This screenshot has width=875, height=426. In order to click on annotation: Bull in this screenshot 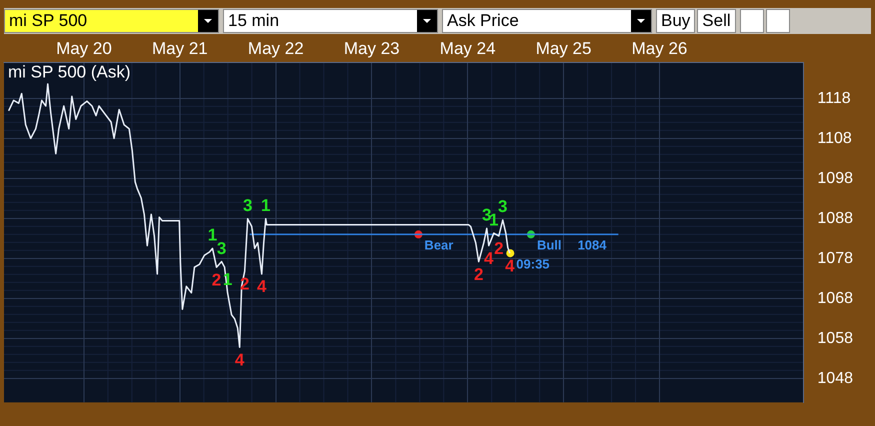, I will do `click(549, 244)`.